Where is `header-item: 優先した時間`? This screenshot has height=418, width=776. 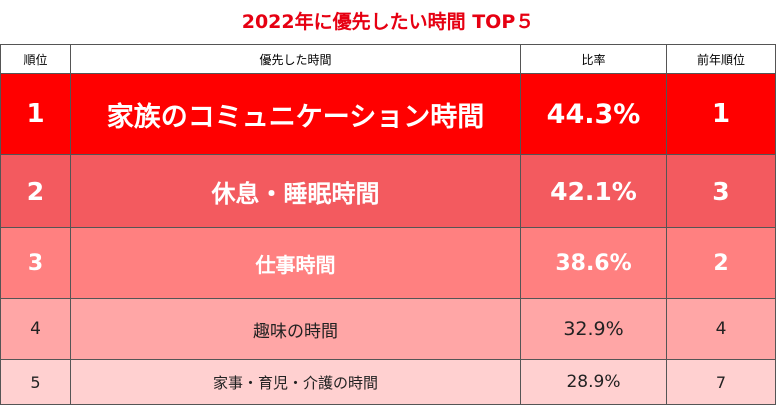 header-item: 優先した時間 is located at coordinates (295, 59).